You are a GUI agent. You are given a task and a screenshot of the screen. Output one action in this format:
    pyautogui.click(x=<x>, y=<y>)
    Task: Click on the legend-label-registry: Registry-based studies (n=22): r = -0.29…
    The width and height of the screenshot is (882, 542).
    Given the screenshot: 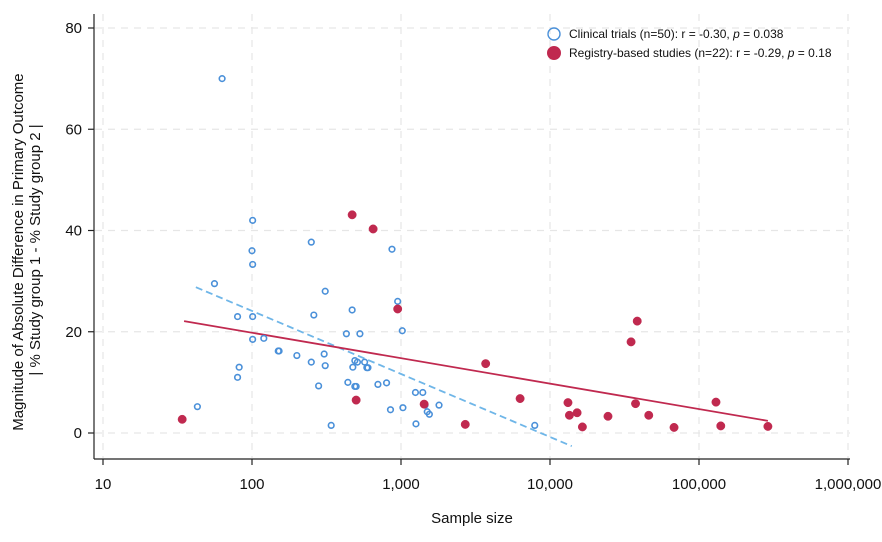 What is the action you would take?
    pyautogui.click(x=700, y=53)
    